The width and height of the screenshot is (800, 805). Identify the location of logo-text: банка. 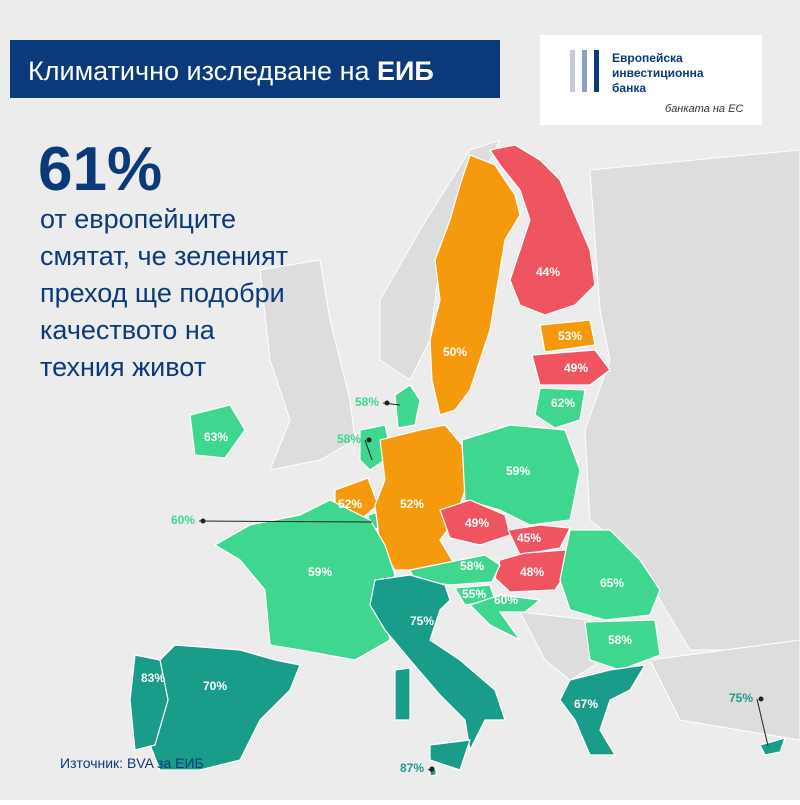
(629, 88).